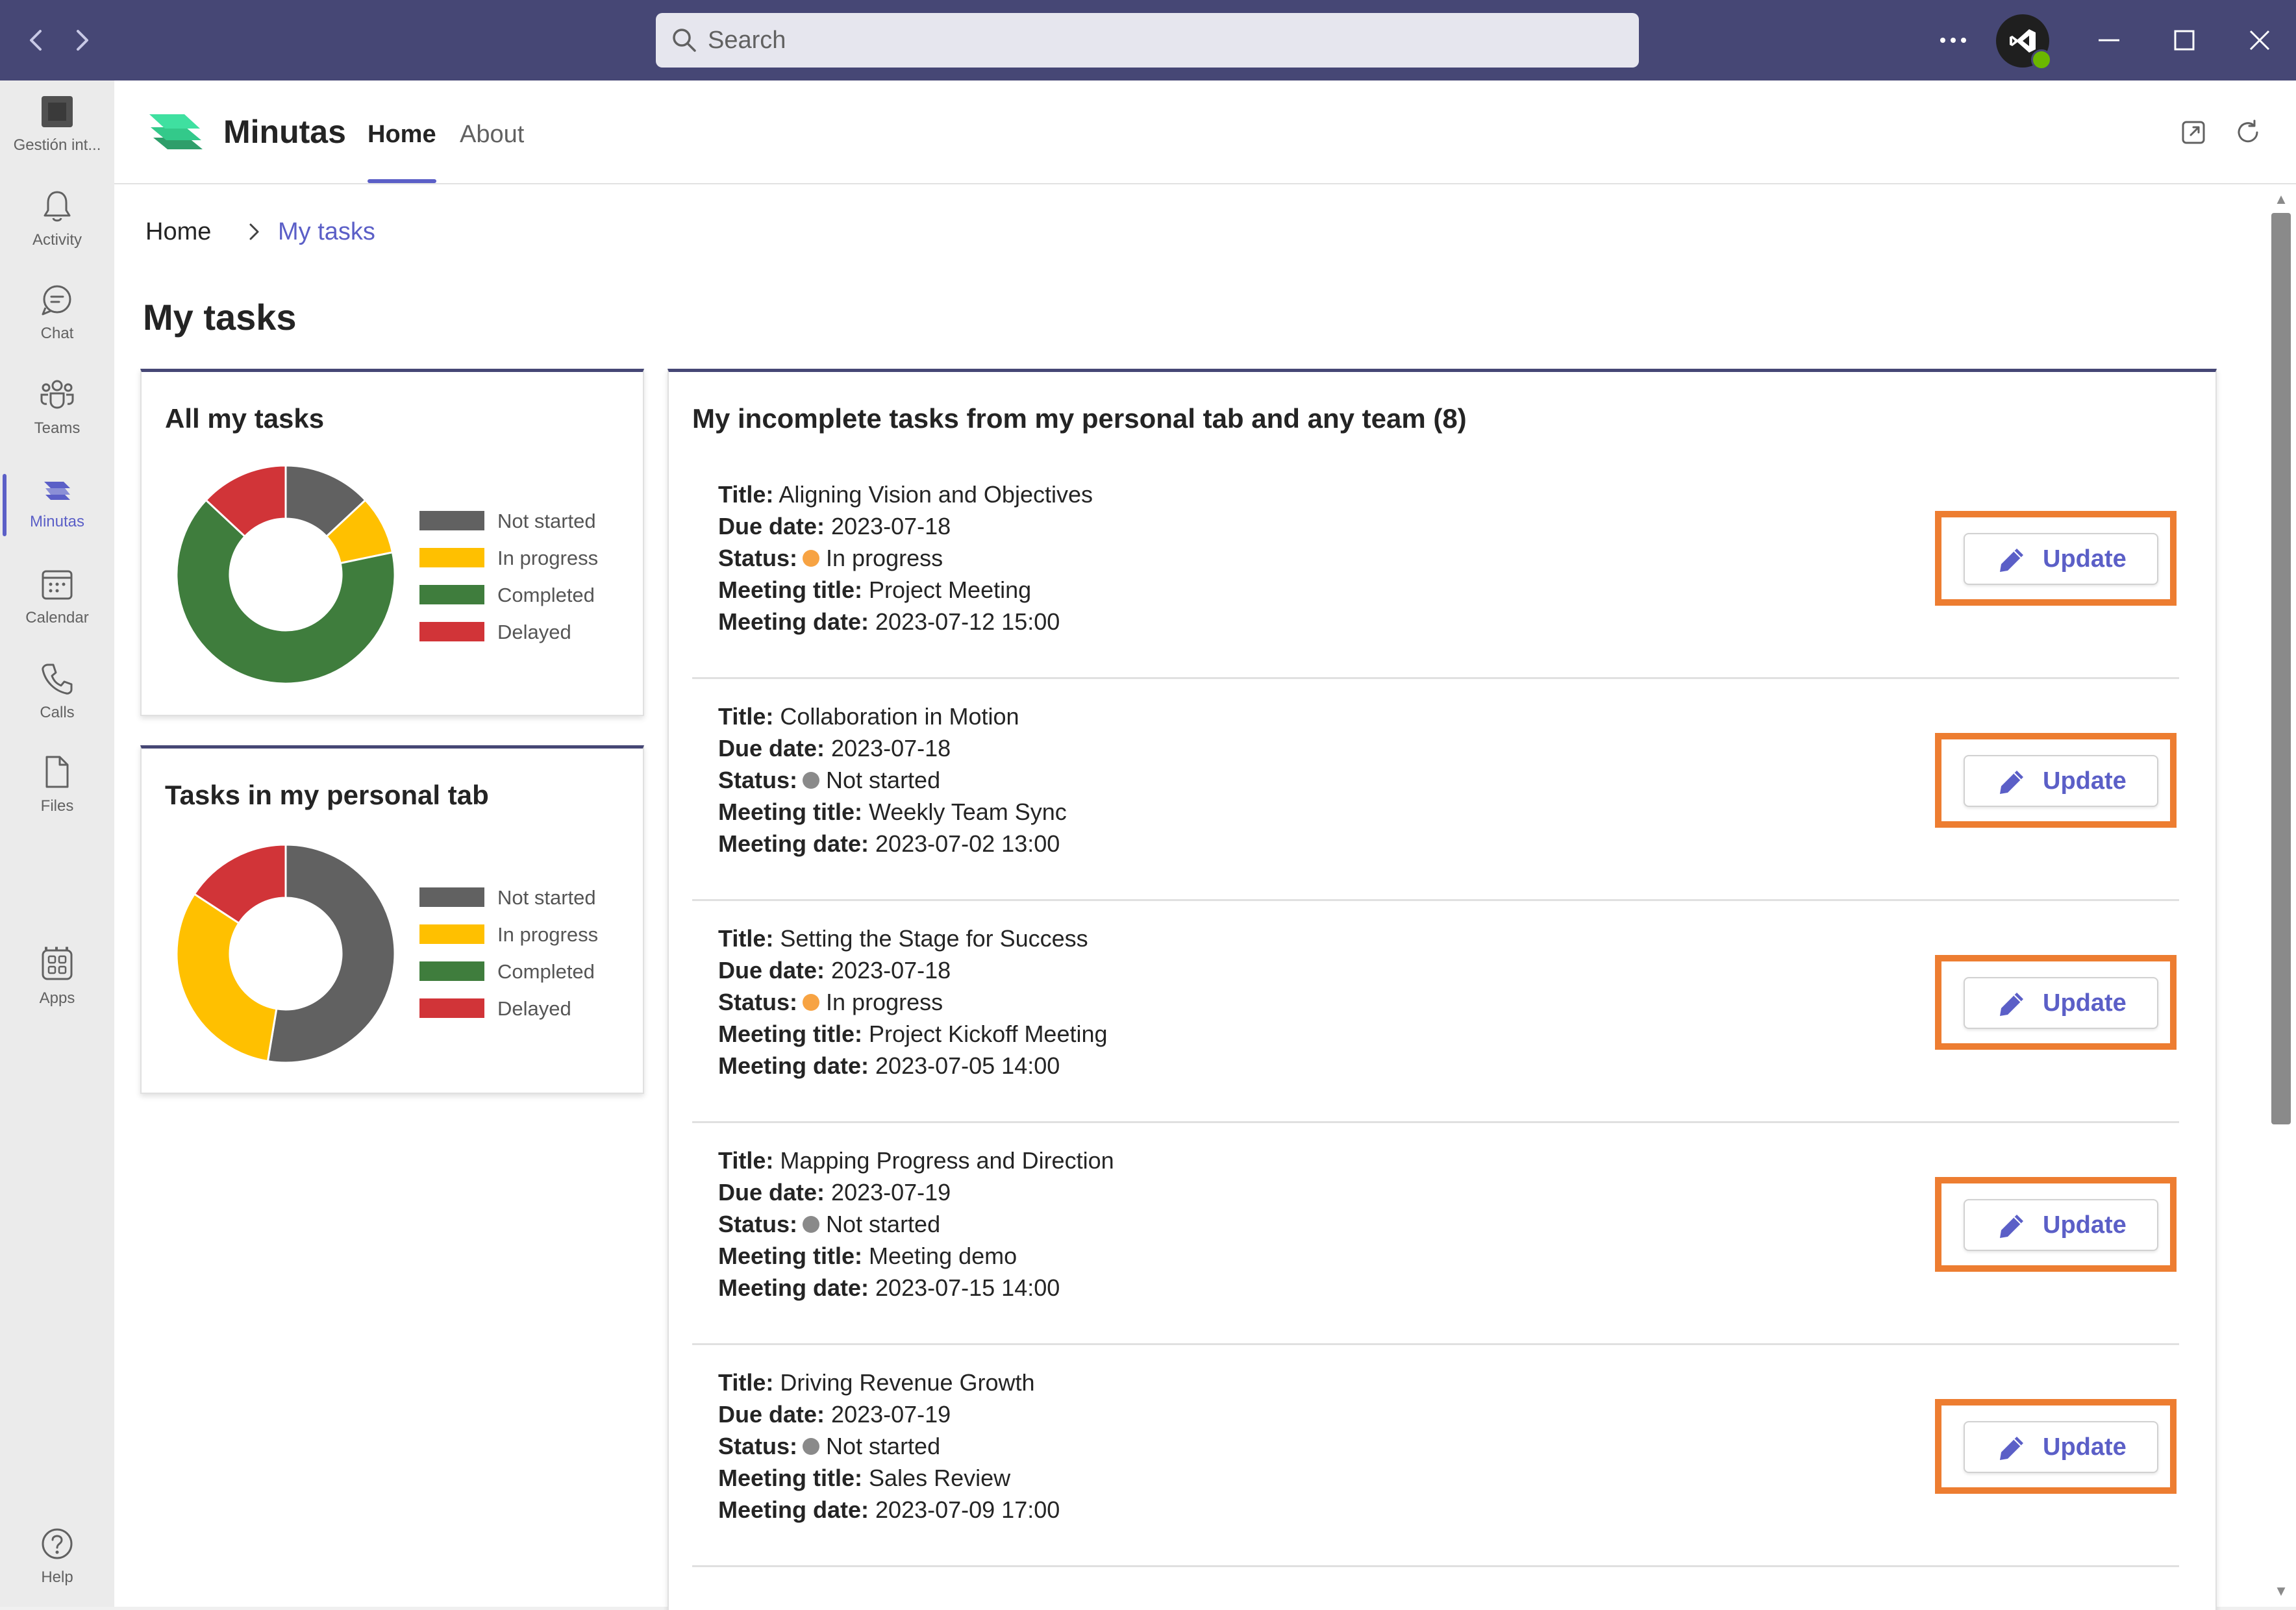 The width and height of the screenshot is (2296, 1610). What do you see at coordinates (57, 998) in the screenshot?
I see `rail-label: Apps` at bounding box center [57, 998].